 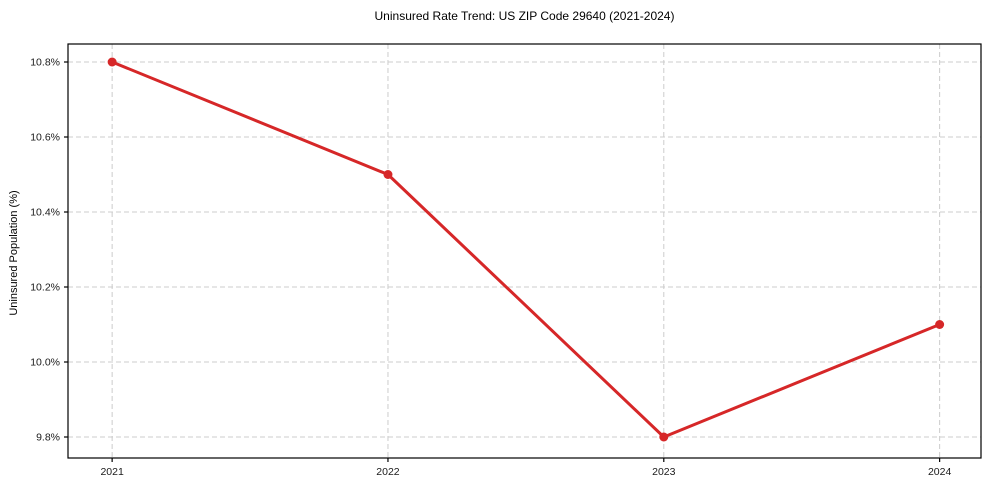 I want to click on y-tick-label: 10.4%, so click(x=45, y=213).